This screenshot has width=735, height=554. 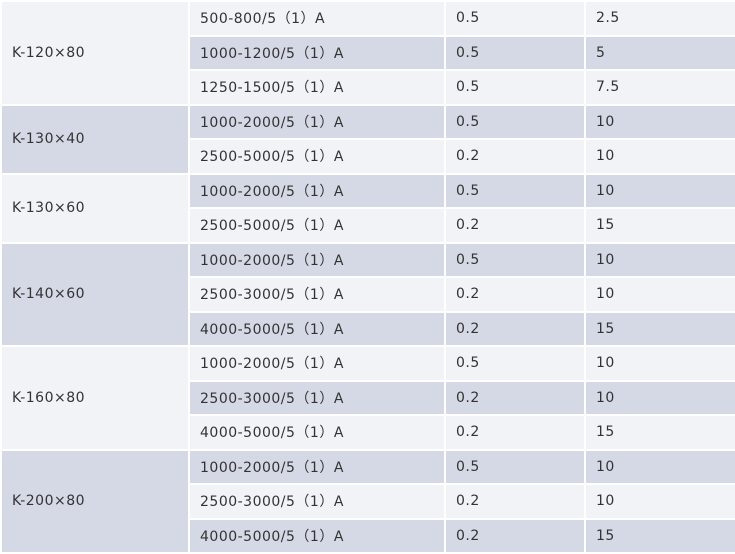 I want to click on model-cell: K-130×60, so click(x=95, y=208).